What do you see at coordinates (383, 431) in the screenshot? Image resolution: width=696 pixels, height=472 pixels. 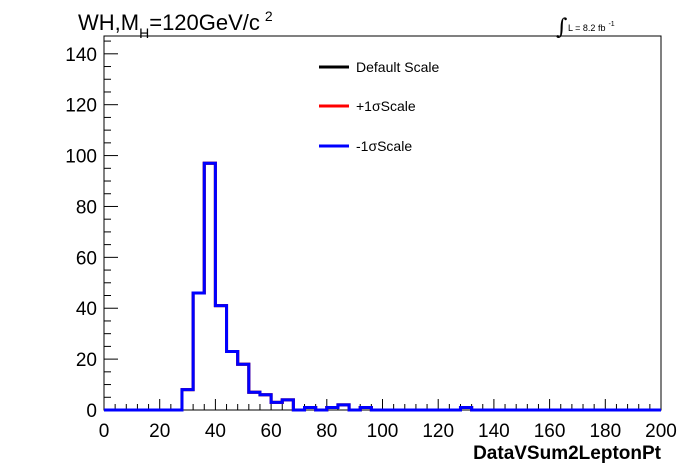 I see `x-tick-label: 100` at bounding box center [383, 431].